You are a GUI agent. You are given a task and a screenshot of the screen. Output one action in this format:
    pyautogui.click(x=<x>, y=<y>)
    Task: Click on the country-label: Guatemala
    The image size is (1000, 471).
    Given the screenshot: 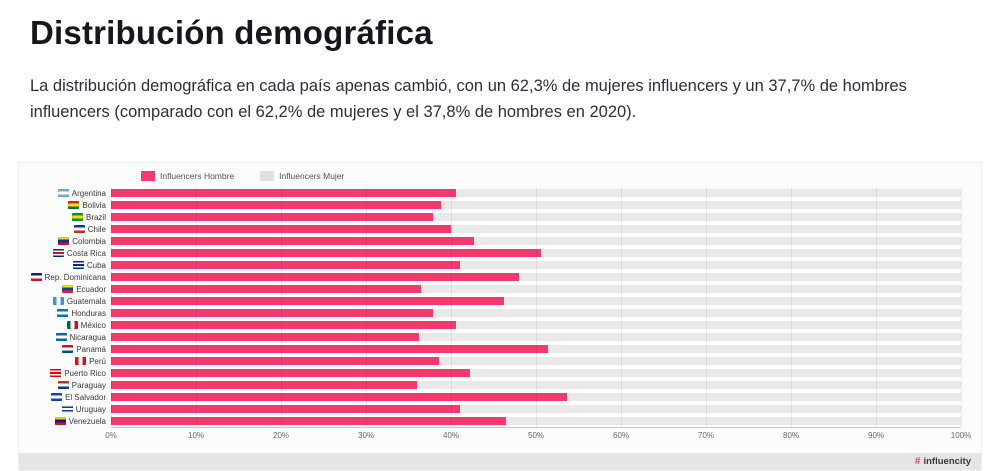 What is the action you would take?
    pyautogui.click(x=69, y=301)
    